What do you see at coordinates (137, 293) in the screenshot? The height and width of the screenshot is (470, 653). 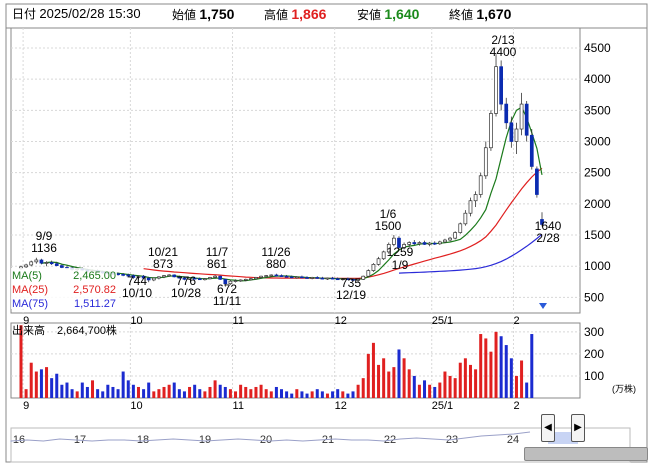 I see `annotation-date: 10/10` at bounding box center [137, 293].